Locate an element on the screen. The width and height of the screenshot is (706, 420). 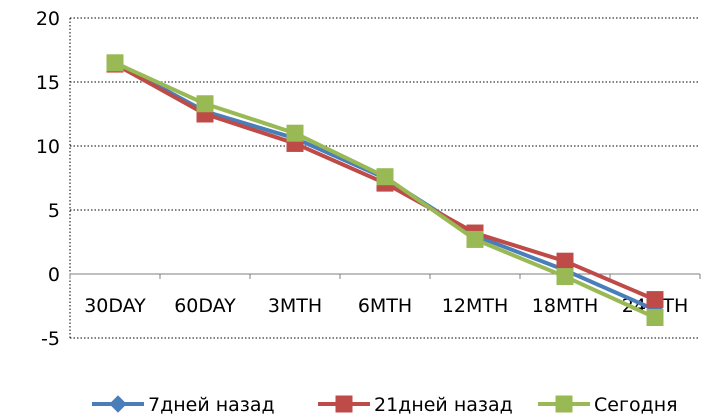
x-tick-label: 60DAY is located at coordinates (205, 306).